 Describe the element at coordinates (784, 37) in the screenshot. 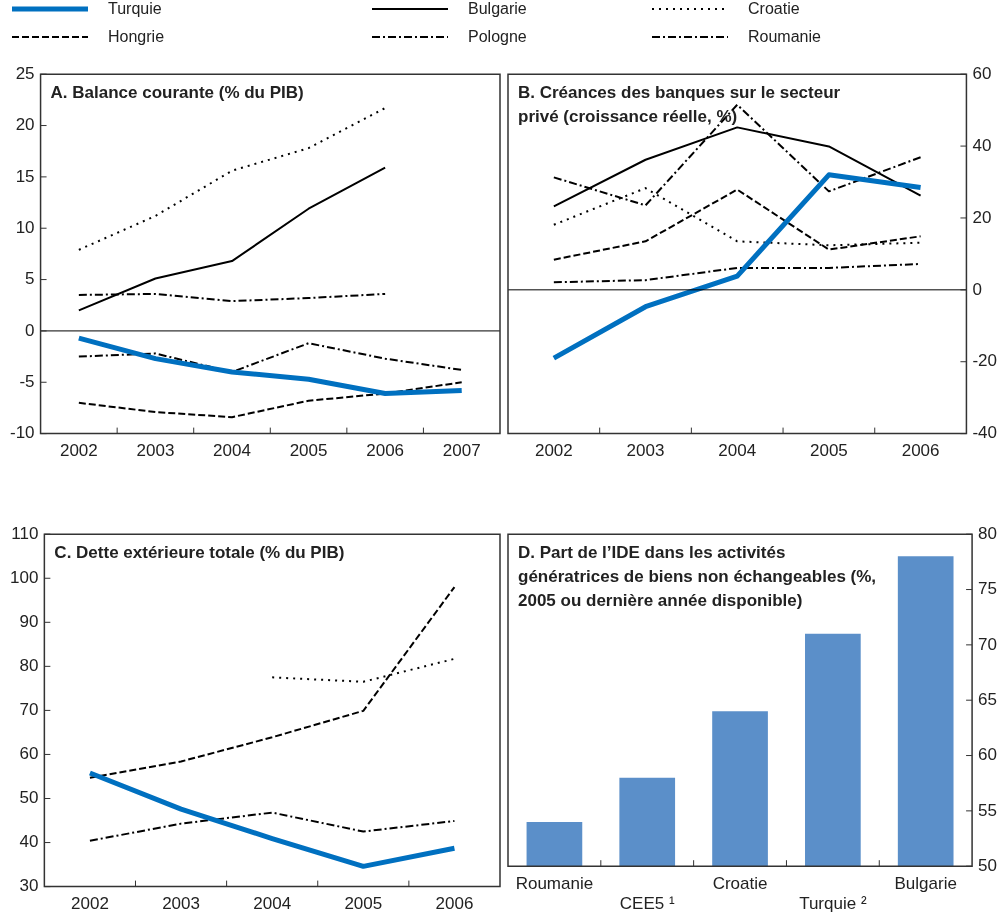

I see `legend-label: Roumanie` at that location.